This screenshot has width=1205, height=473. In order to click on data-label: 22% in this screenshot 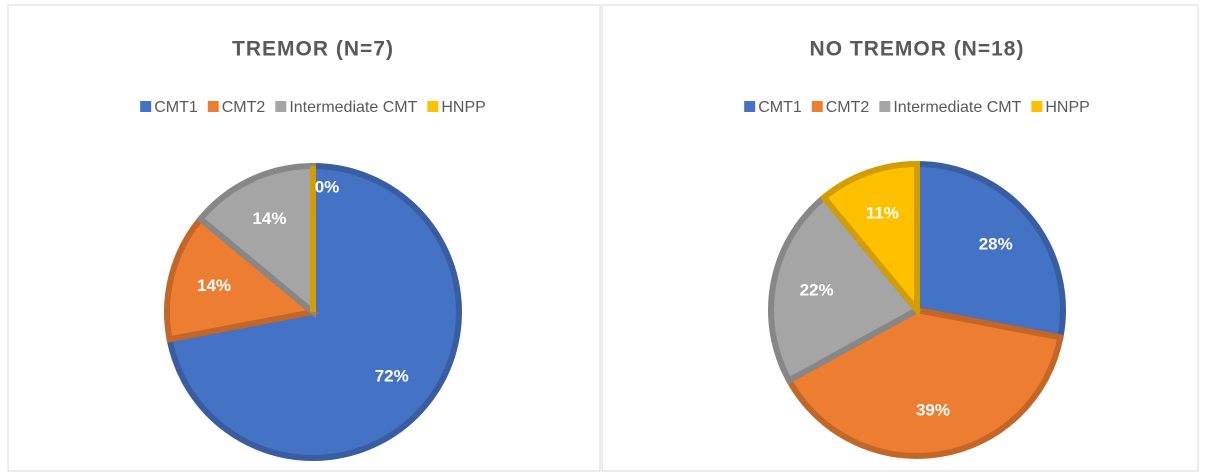, I will do `click(817, 289)`.